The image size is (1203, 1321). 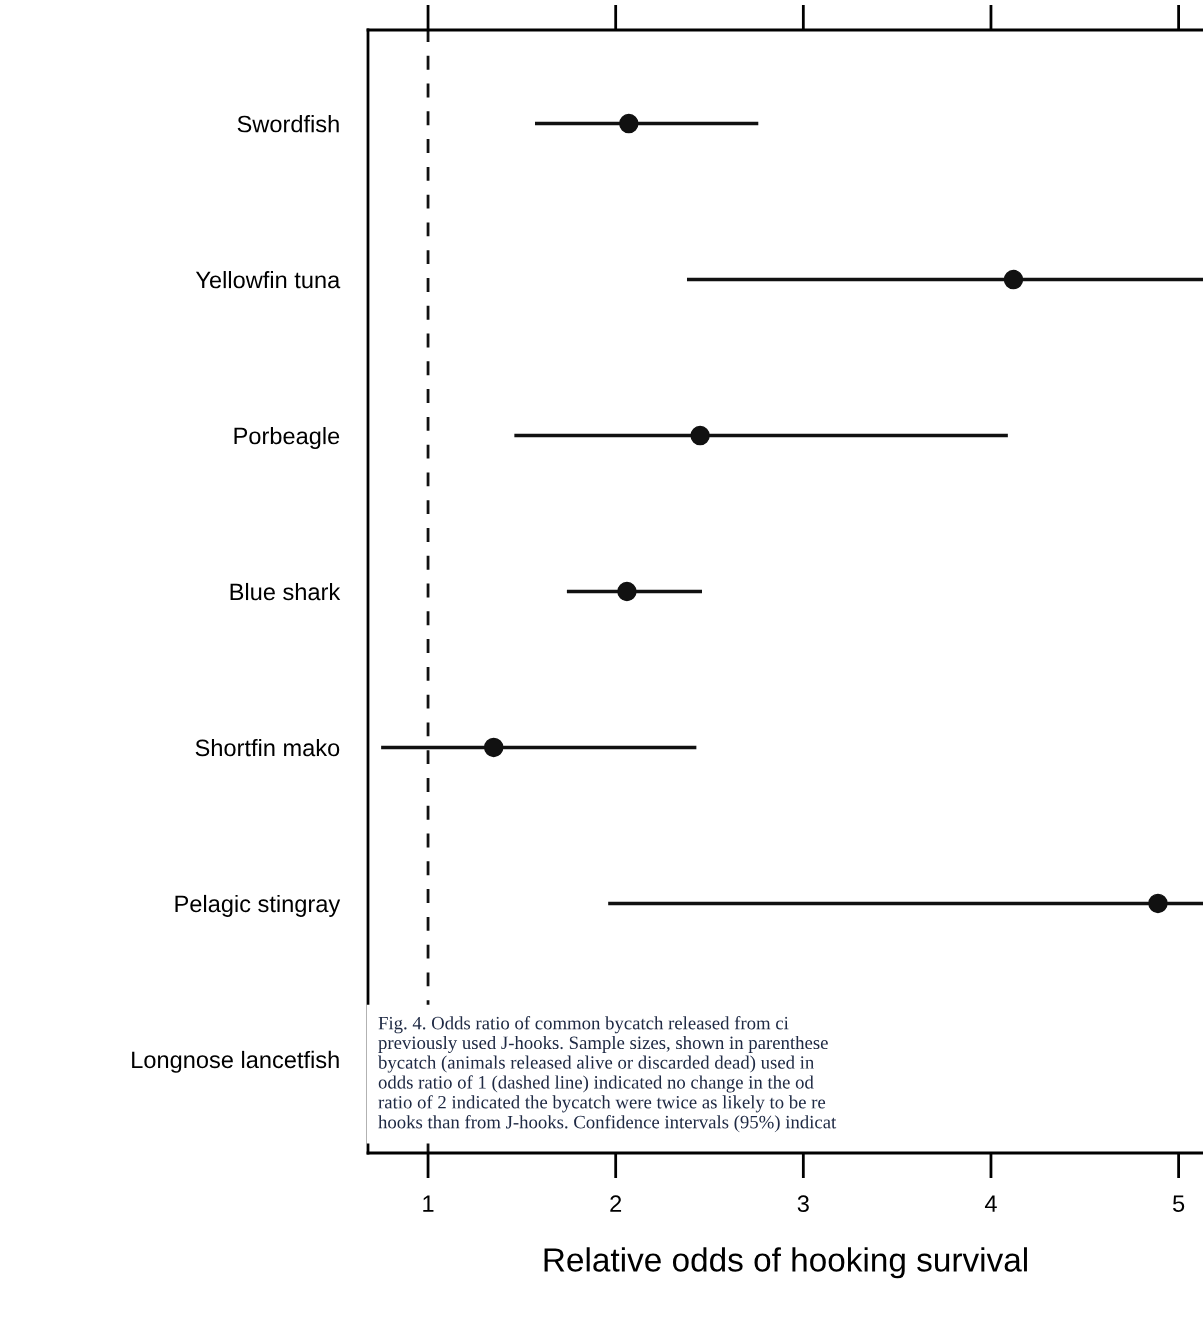 What do you see at coordinates (990, 1203) in the screenshot?
I see `x-tick-label: 4` at bounding box center [990, 1203].